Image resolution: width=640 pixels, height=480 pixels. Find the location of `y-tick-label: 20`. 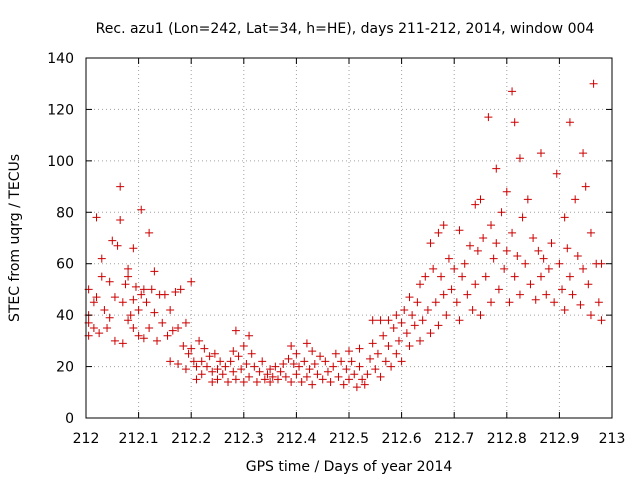

y-tick-label: 20 is located at coordinates (65, 368).